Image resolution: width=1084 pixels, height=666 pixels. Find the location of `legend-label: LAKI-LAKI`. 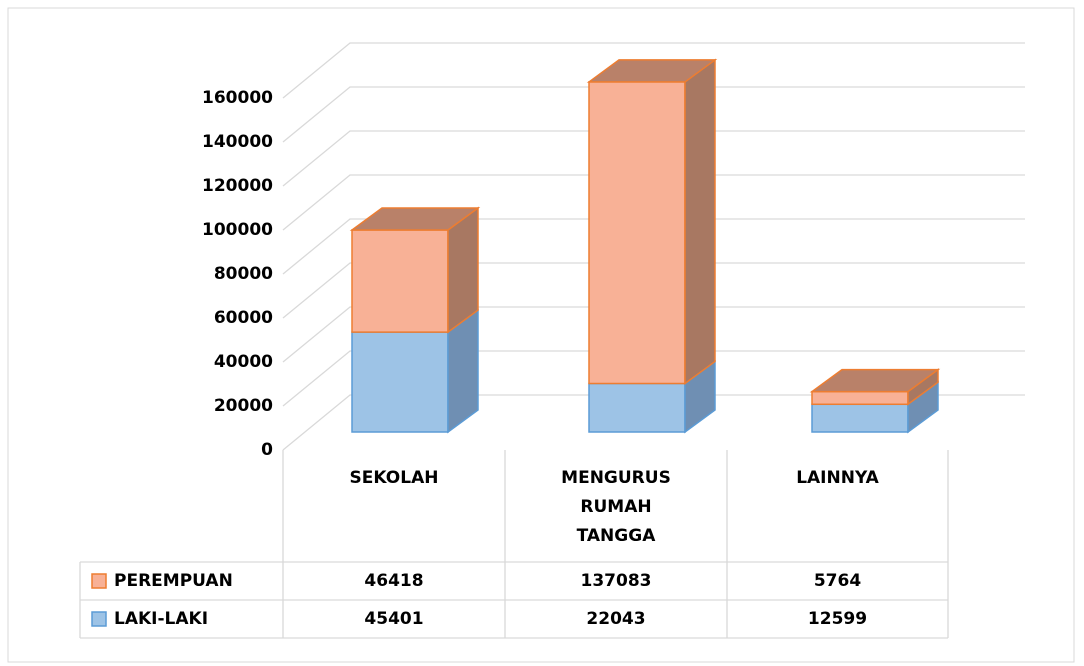

legend-label: LAKI-LAKI is located at coordinates (161, 619).